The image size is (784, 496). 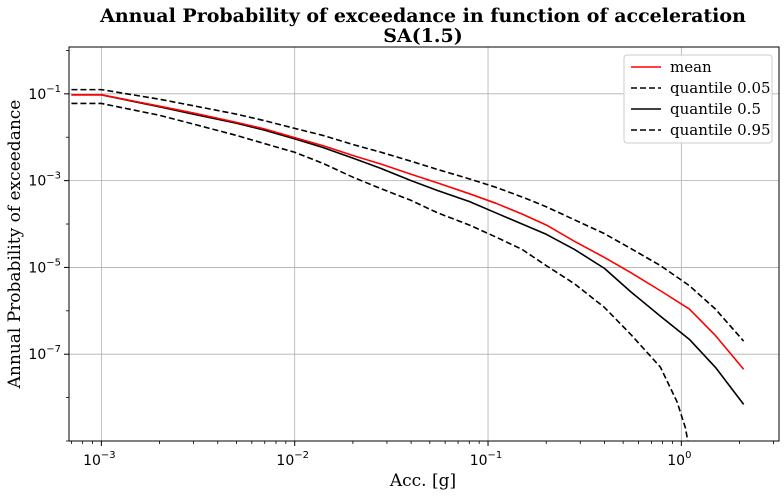 I want to click on y-tick-label: 10⁻⁷, so click(x=44, y=353).